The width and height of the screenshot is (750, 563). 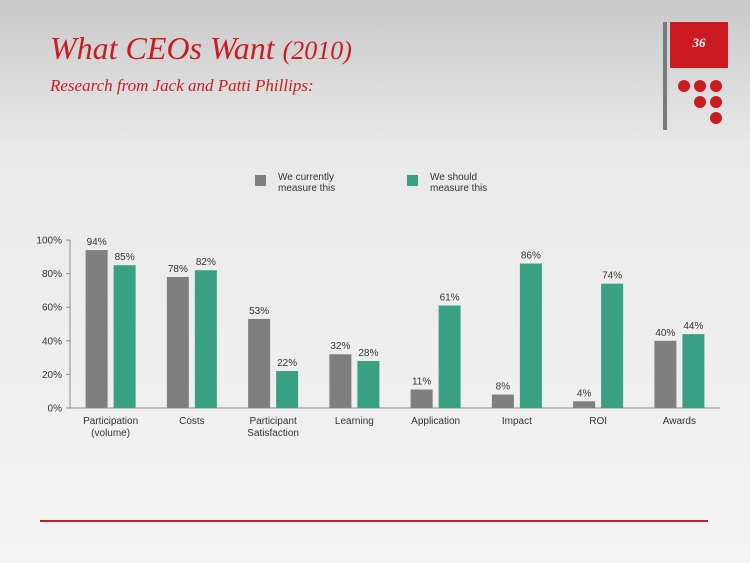 I want to click on y-tick-label: 20%, so click(x=52, y=375).